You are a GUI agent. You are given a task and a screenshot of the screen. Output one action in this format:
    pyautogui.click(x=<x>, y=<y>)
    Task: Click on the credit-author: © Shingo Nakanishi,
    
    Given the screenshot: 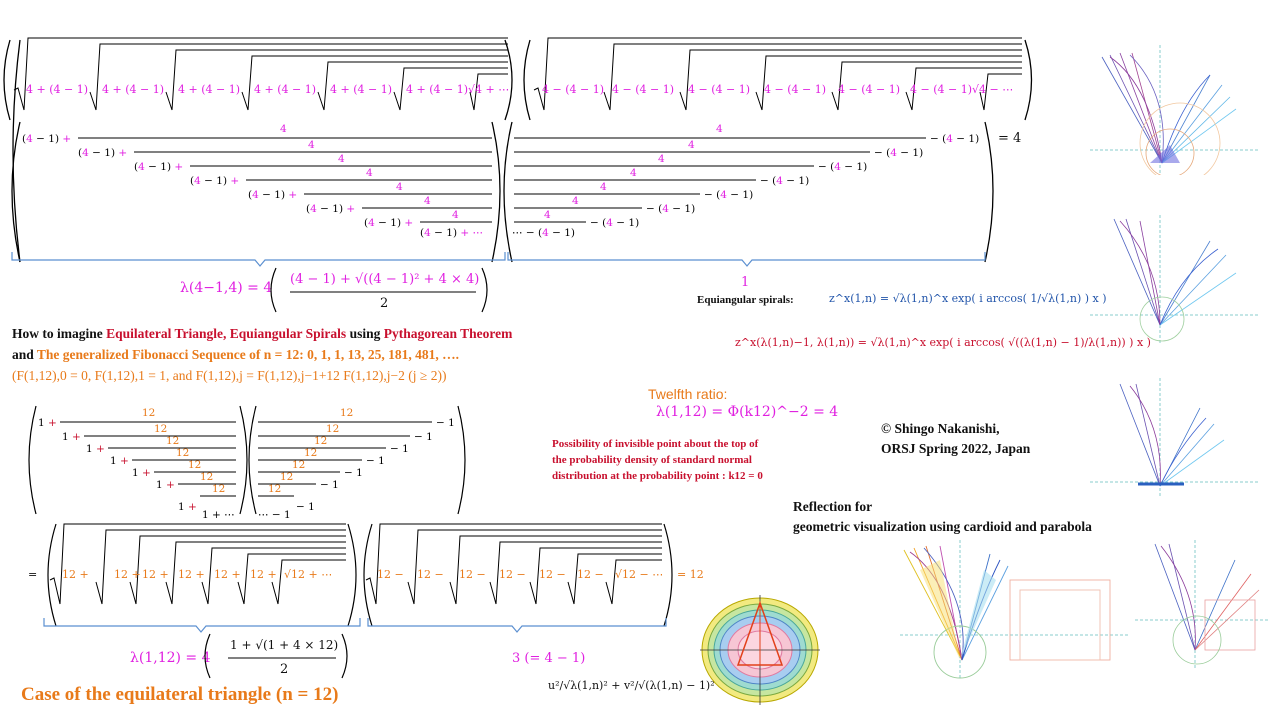 What is the action you would take?
    pyautogui.click(x=940, y=428)
    